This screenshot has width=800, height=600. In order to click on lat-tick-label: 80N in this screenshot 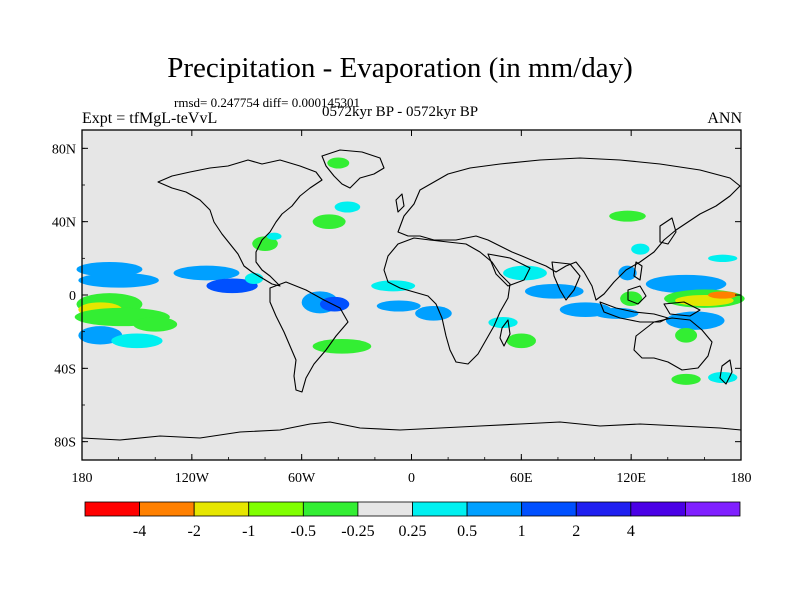, I will do `click(64, 149)`.